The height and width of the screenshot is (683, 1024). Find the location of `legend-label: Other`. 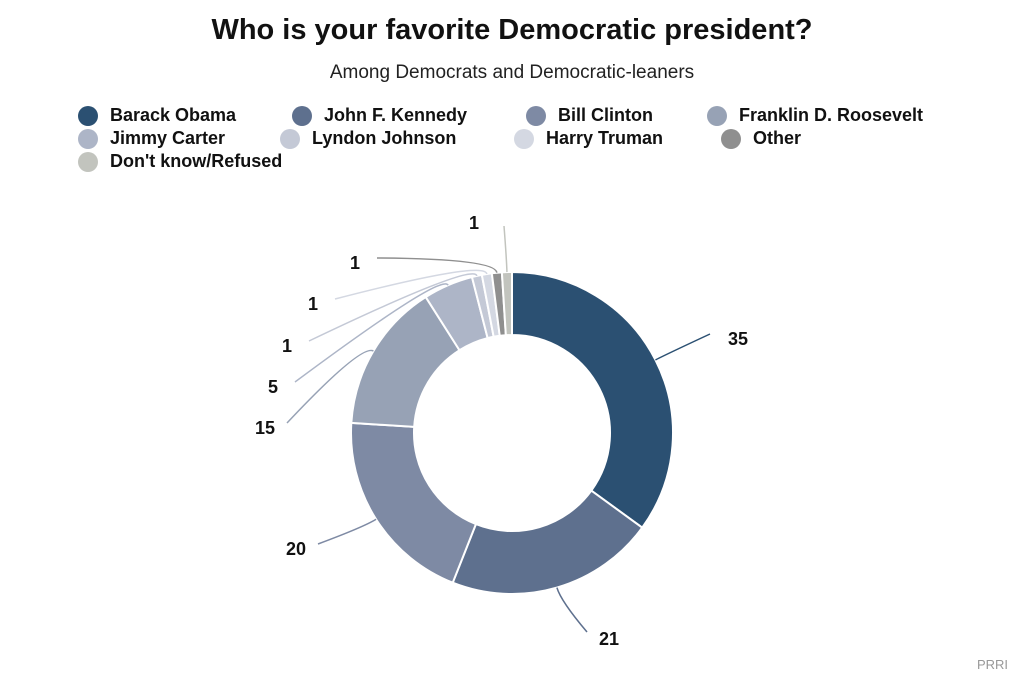

legend-label: Other is located at coordinates (777, 138).